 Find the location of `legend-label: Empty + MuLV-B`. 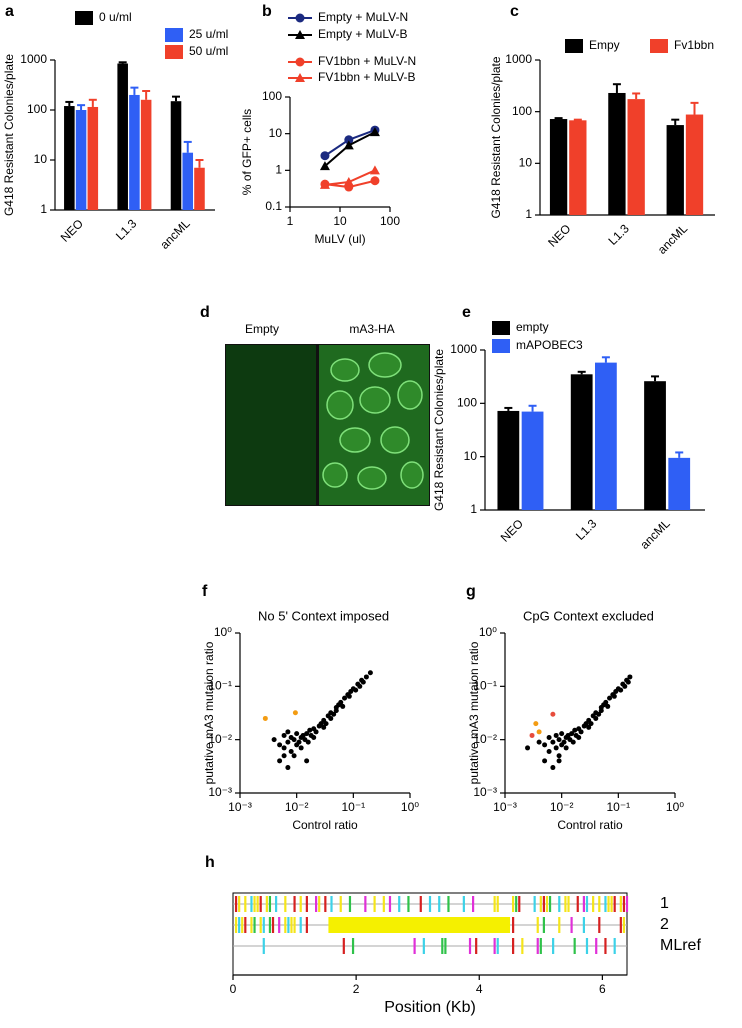

legend-label: Empty + MuLV-B is located at coordinates (362, 34).